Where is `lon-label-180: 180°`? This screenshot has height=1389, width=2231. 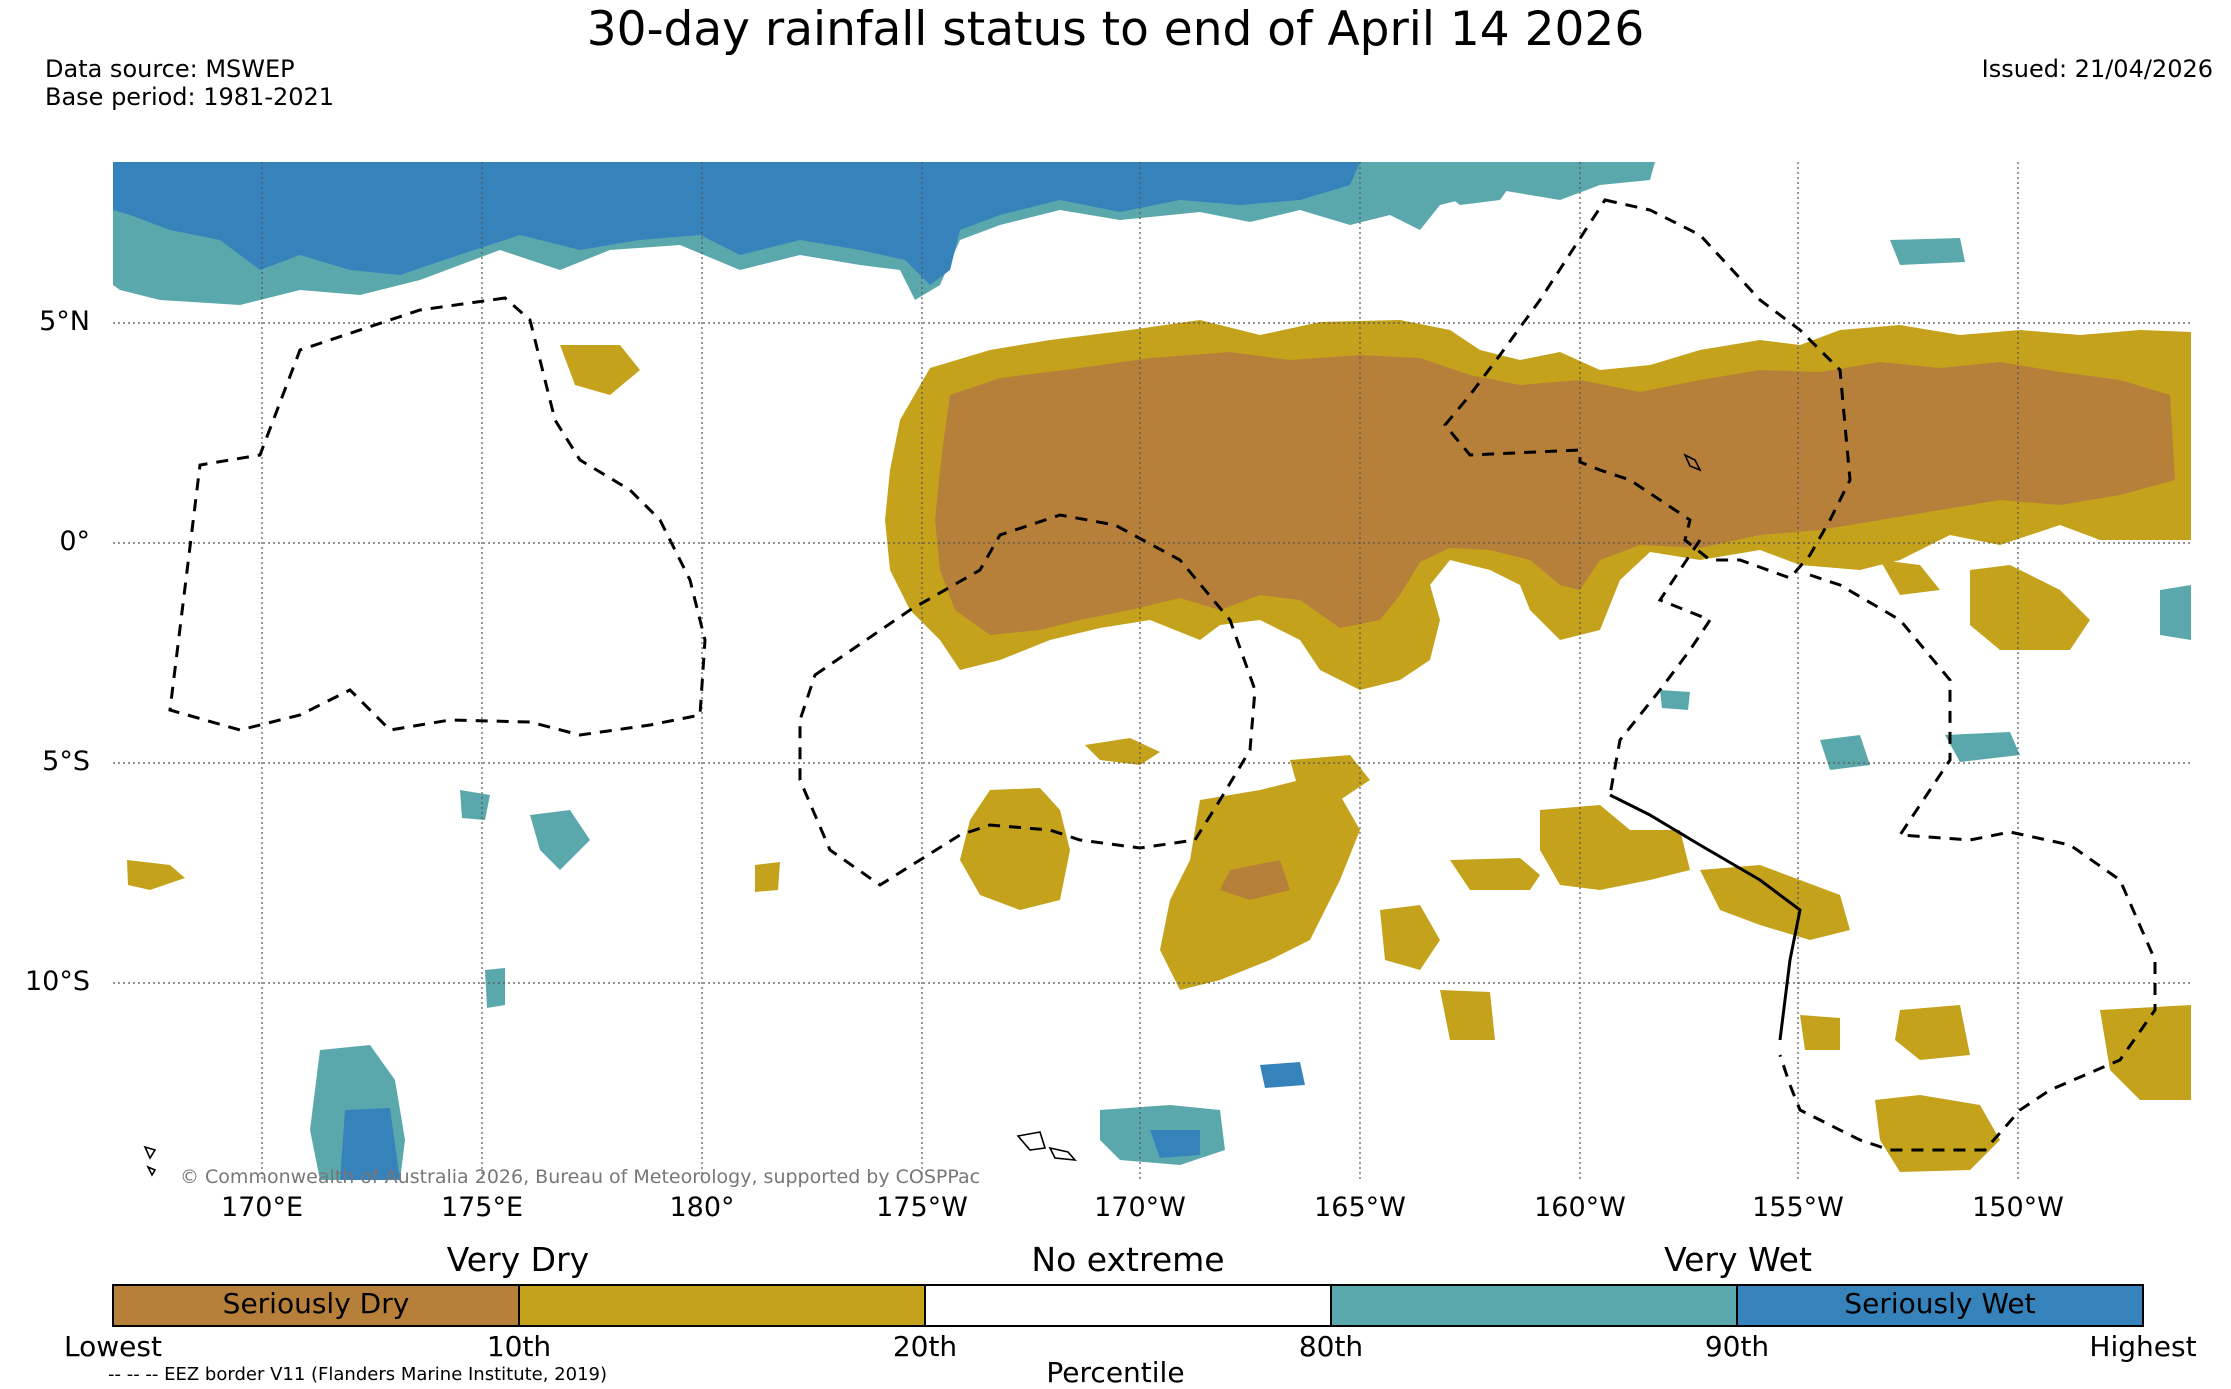
lon-label-180: 180° is located at coordinates (702, 1207).